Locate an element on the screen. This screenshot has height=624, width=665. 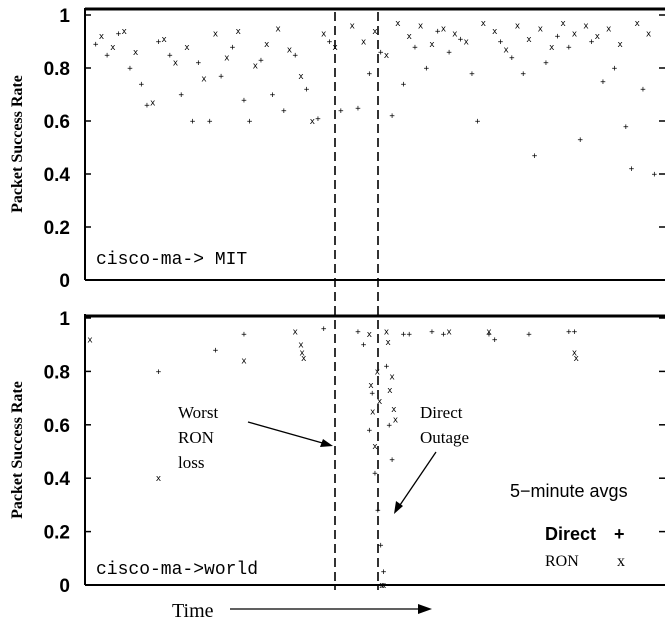
annotation-outage-line1: Direct is located at coordinates (441, 412).